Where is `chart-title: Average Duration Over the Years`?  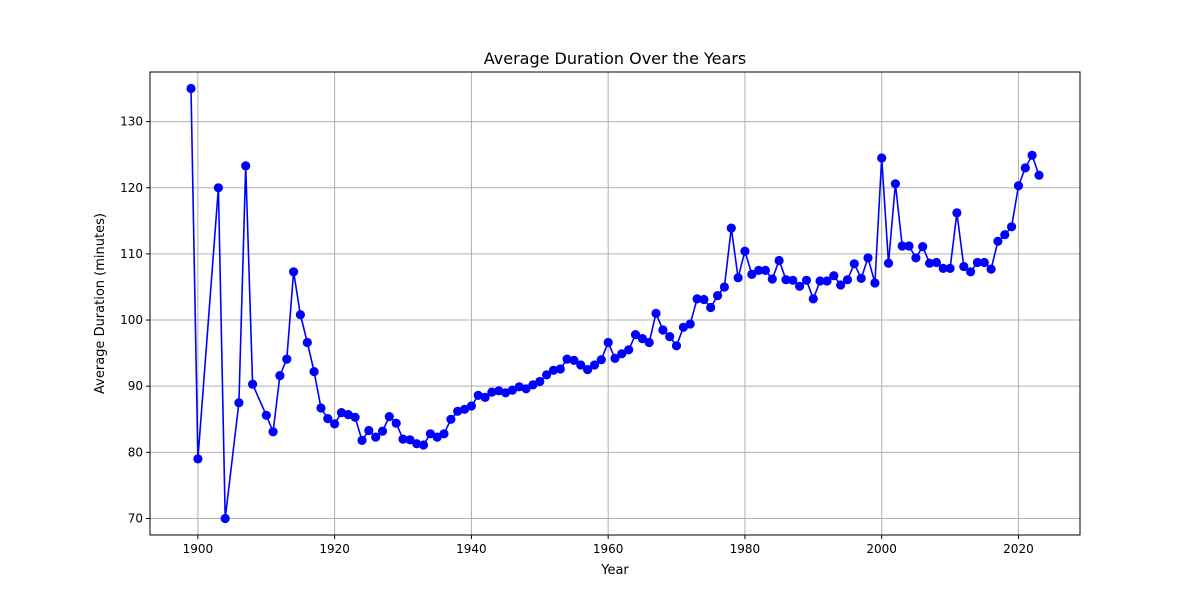
chart-title: Average Duration Over the Years is located at coordinates (615, 58).